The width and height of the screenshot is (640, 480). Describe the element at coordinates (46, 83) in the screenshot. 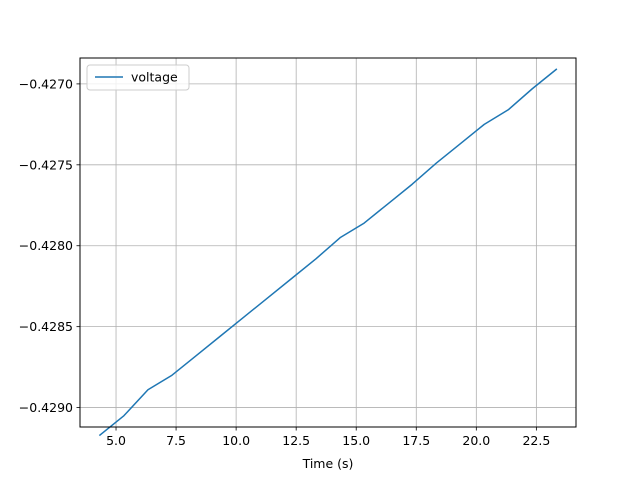

I see `y-tick-label: −0.4270` at that location.